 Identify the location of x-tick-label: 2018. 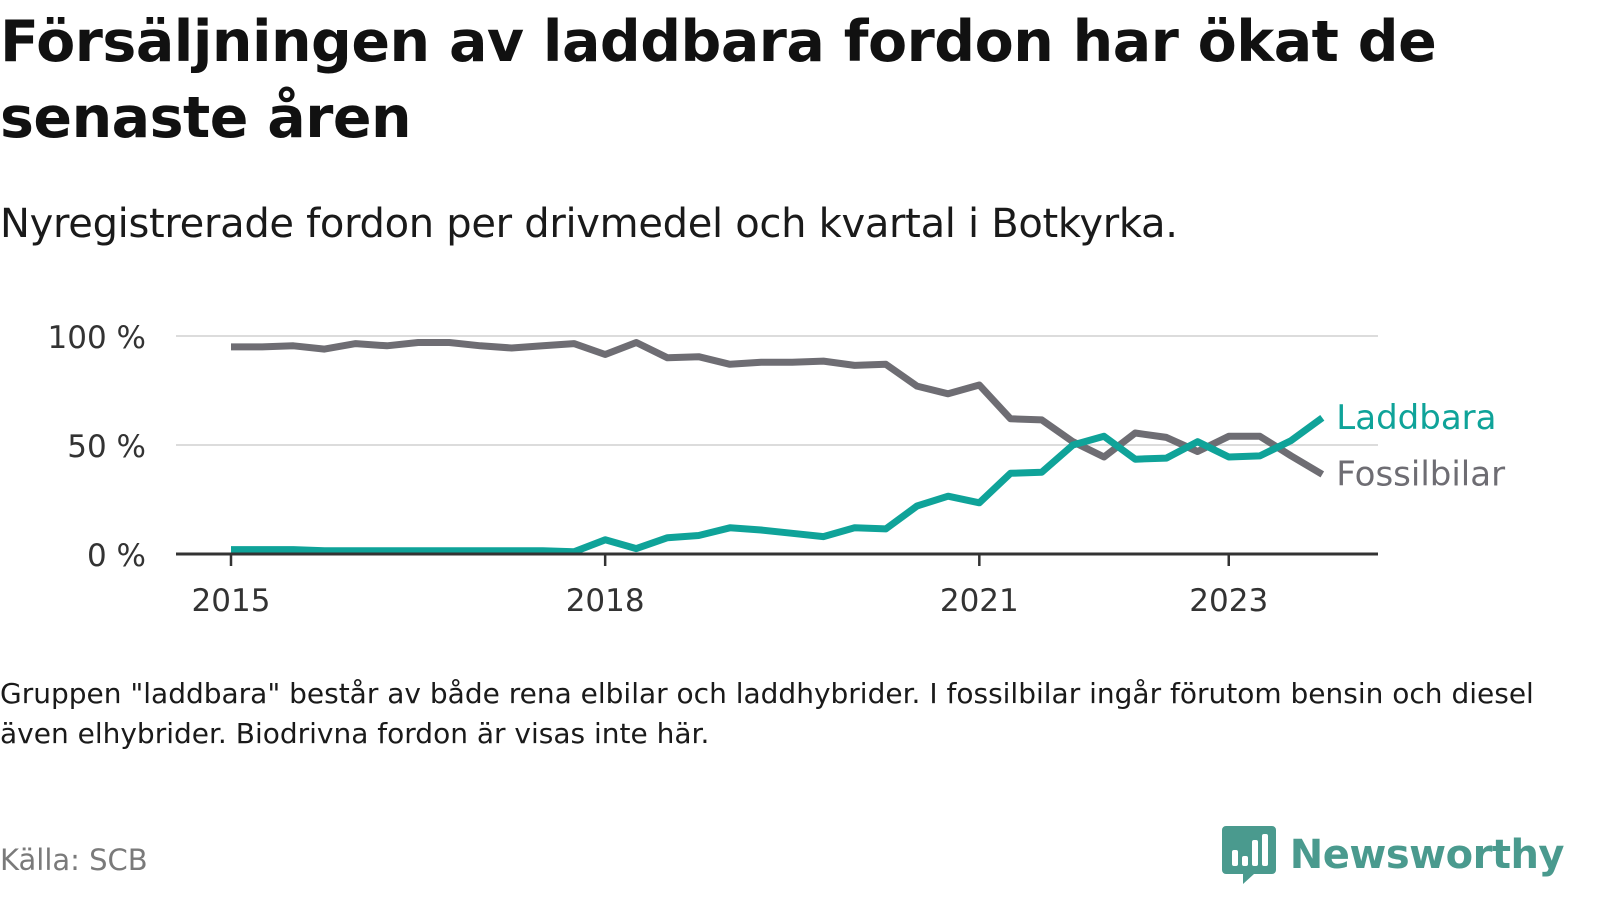
(605, 601).